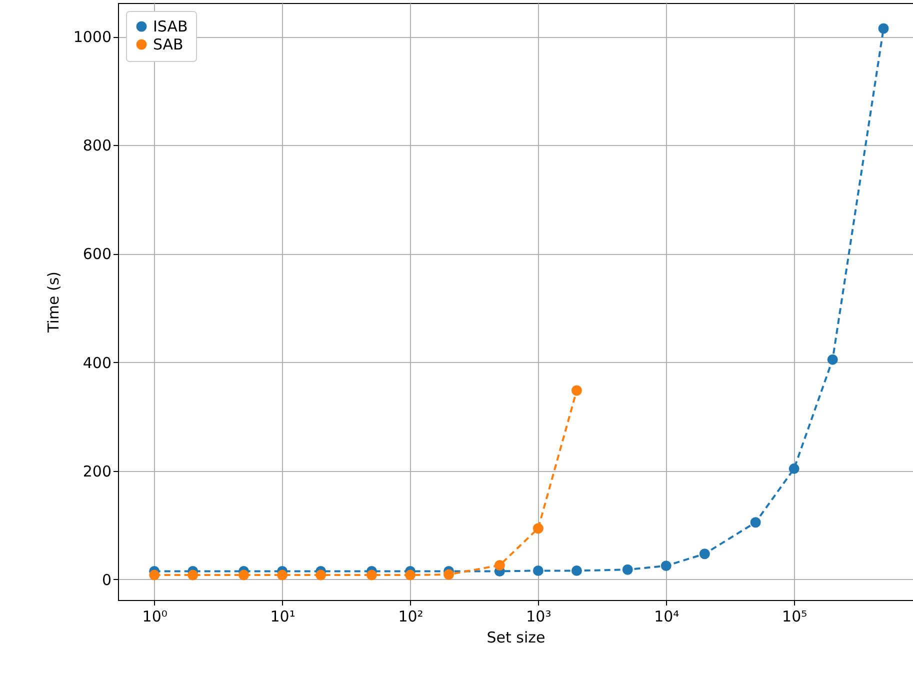 The width and height of the screenshot is (913, 683). Describe the element at coordinates (516, 637) in the screenshot. I see `x-axis-title: Set size` at that location.